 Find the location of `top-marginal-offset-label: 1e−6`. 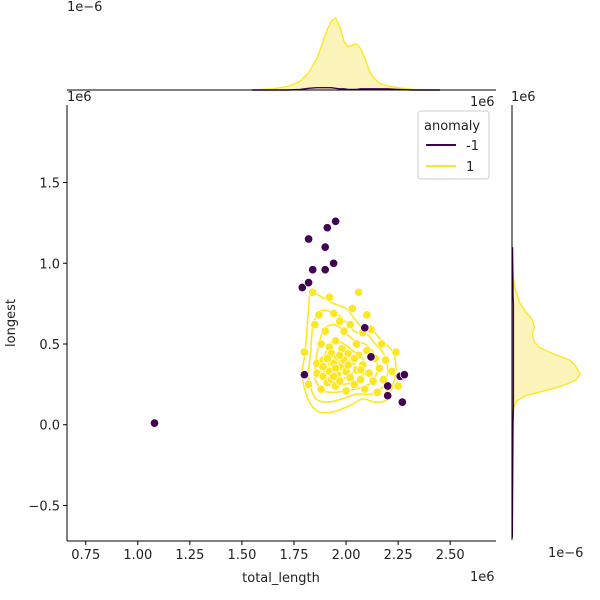

top-marginal-offset-label: 1e−6 is located at coordinates (84, 7).